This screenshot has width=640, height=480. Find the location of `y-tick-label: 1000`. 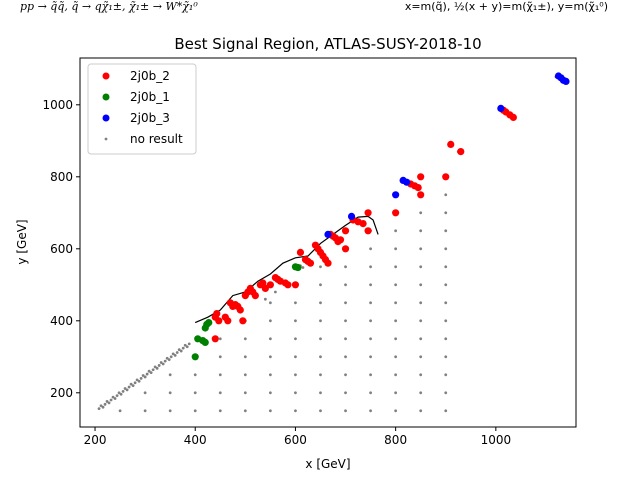

y-tick-label: 1000 is located at coordinates (57, 105).